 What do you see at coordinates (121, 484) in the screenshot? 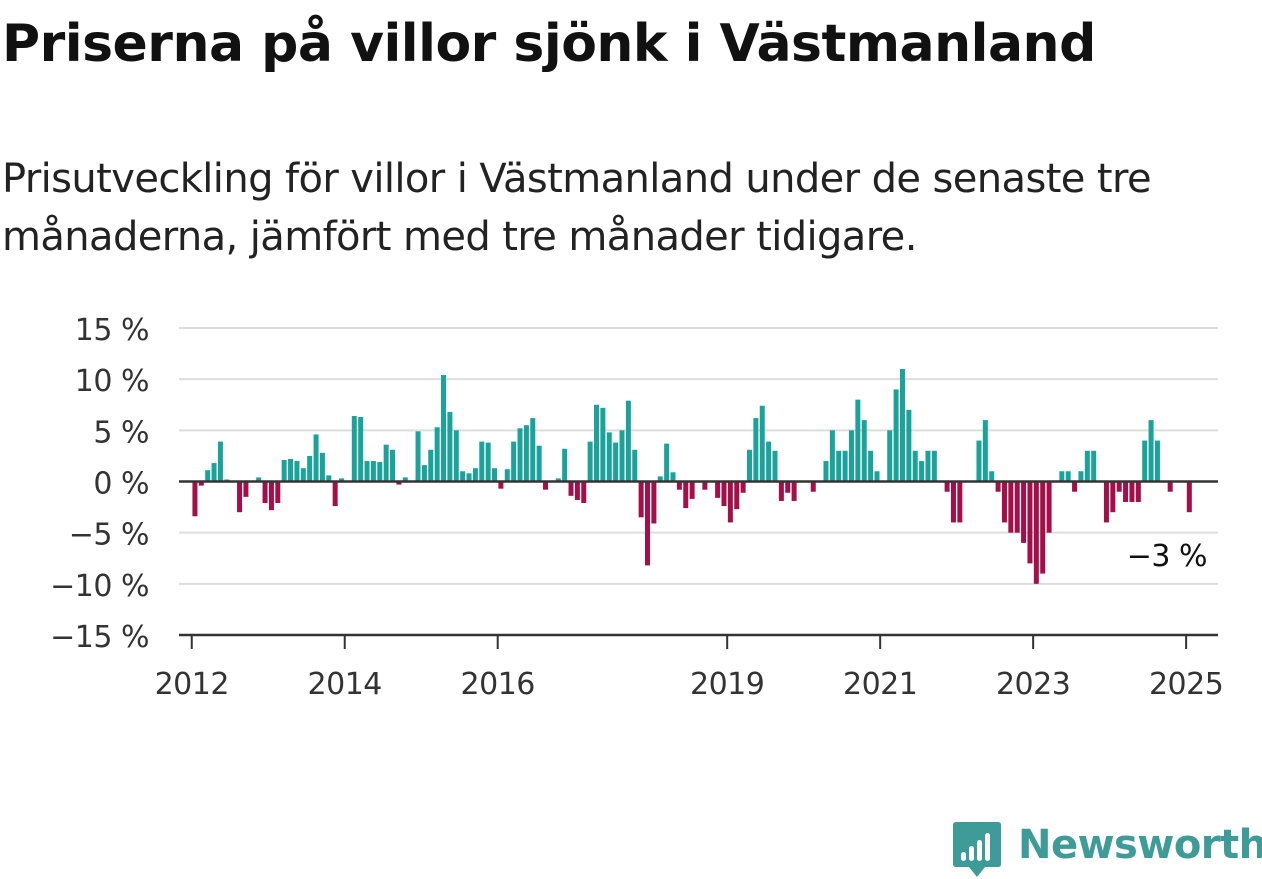
I see `y-tick-label: 0 %` at bounding box center [121, 484].